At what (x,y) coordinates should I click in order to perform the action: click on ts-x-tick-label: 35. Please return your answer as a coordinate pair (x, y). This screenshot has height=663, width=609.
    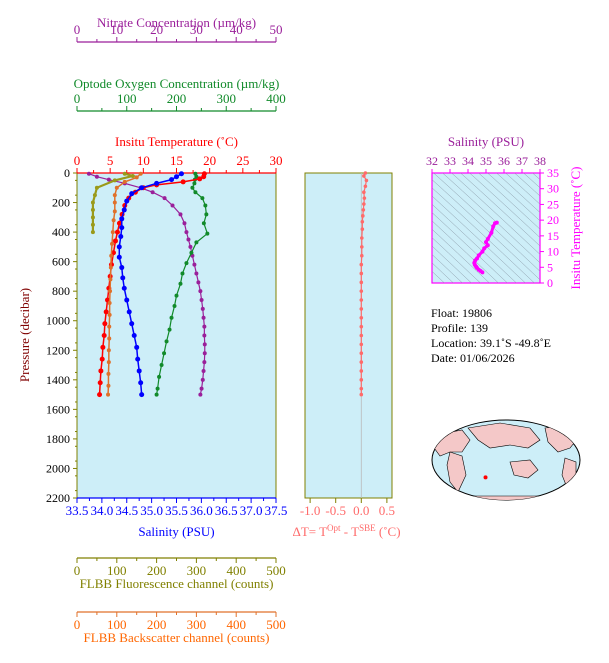
    Looking at the image, I should click on (486, 161).